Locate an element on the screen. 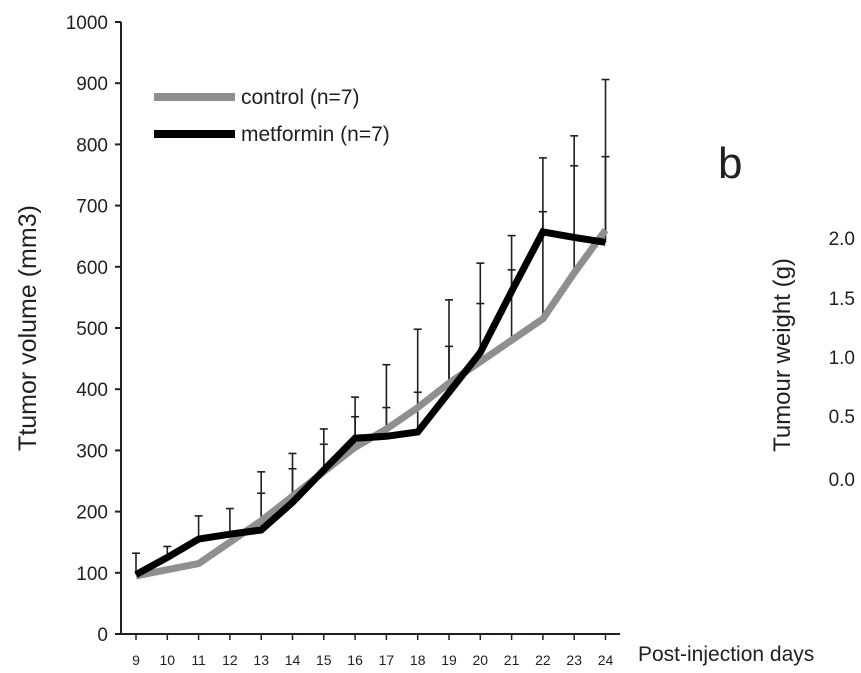 Image resolution: width=861 pixels, height=673 pixels. legend-label: metformin (n=7) is located at coordinates (315, 134).